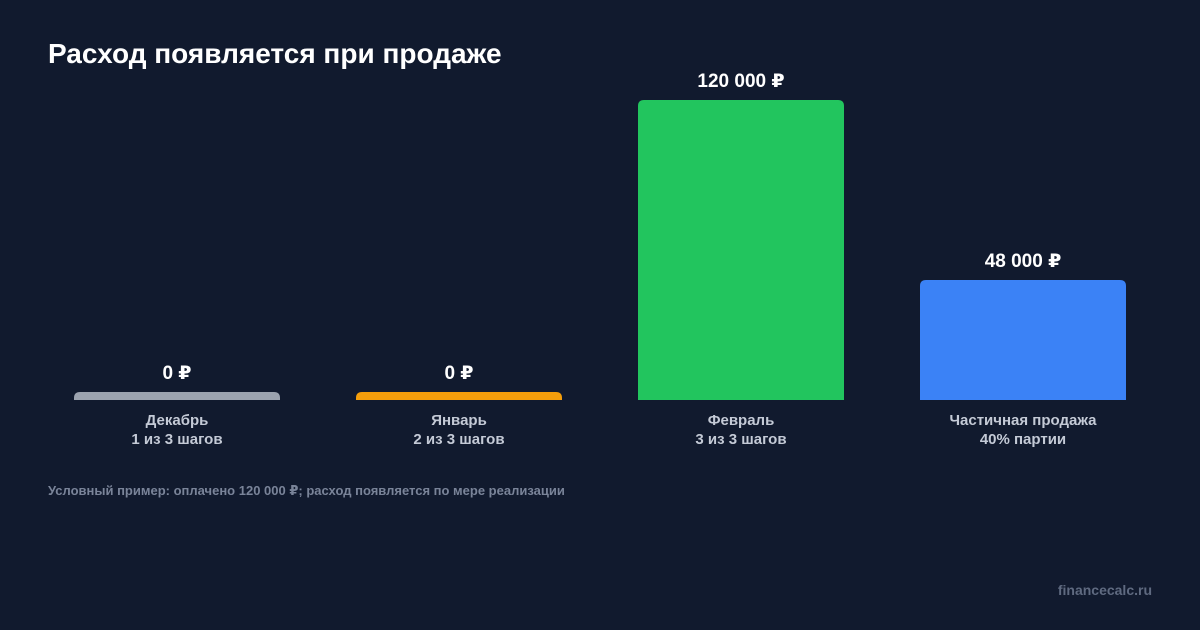 This screenshot has width=1200, height=630. I want to click on category-label: Частичная продажа, so click(1023, 420).